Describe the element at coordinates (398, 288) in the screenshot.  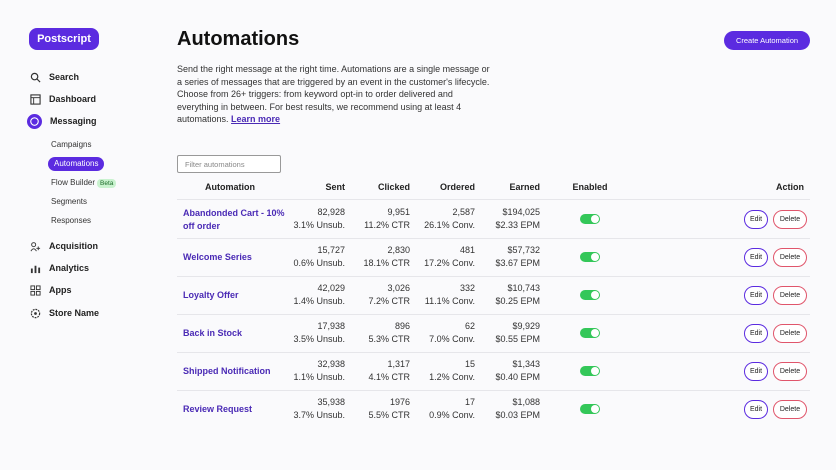
I see `clicked-value: 3,026` at that location.